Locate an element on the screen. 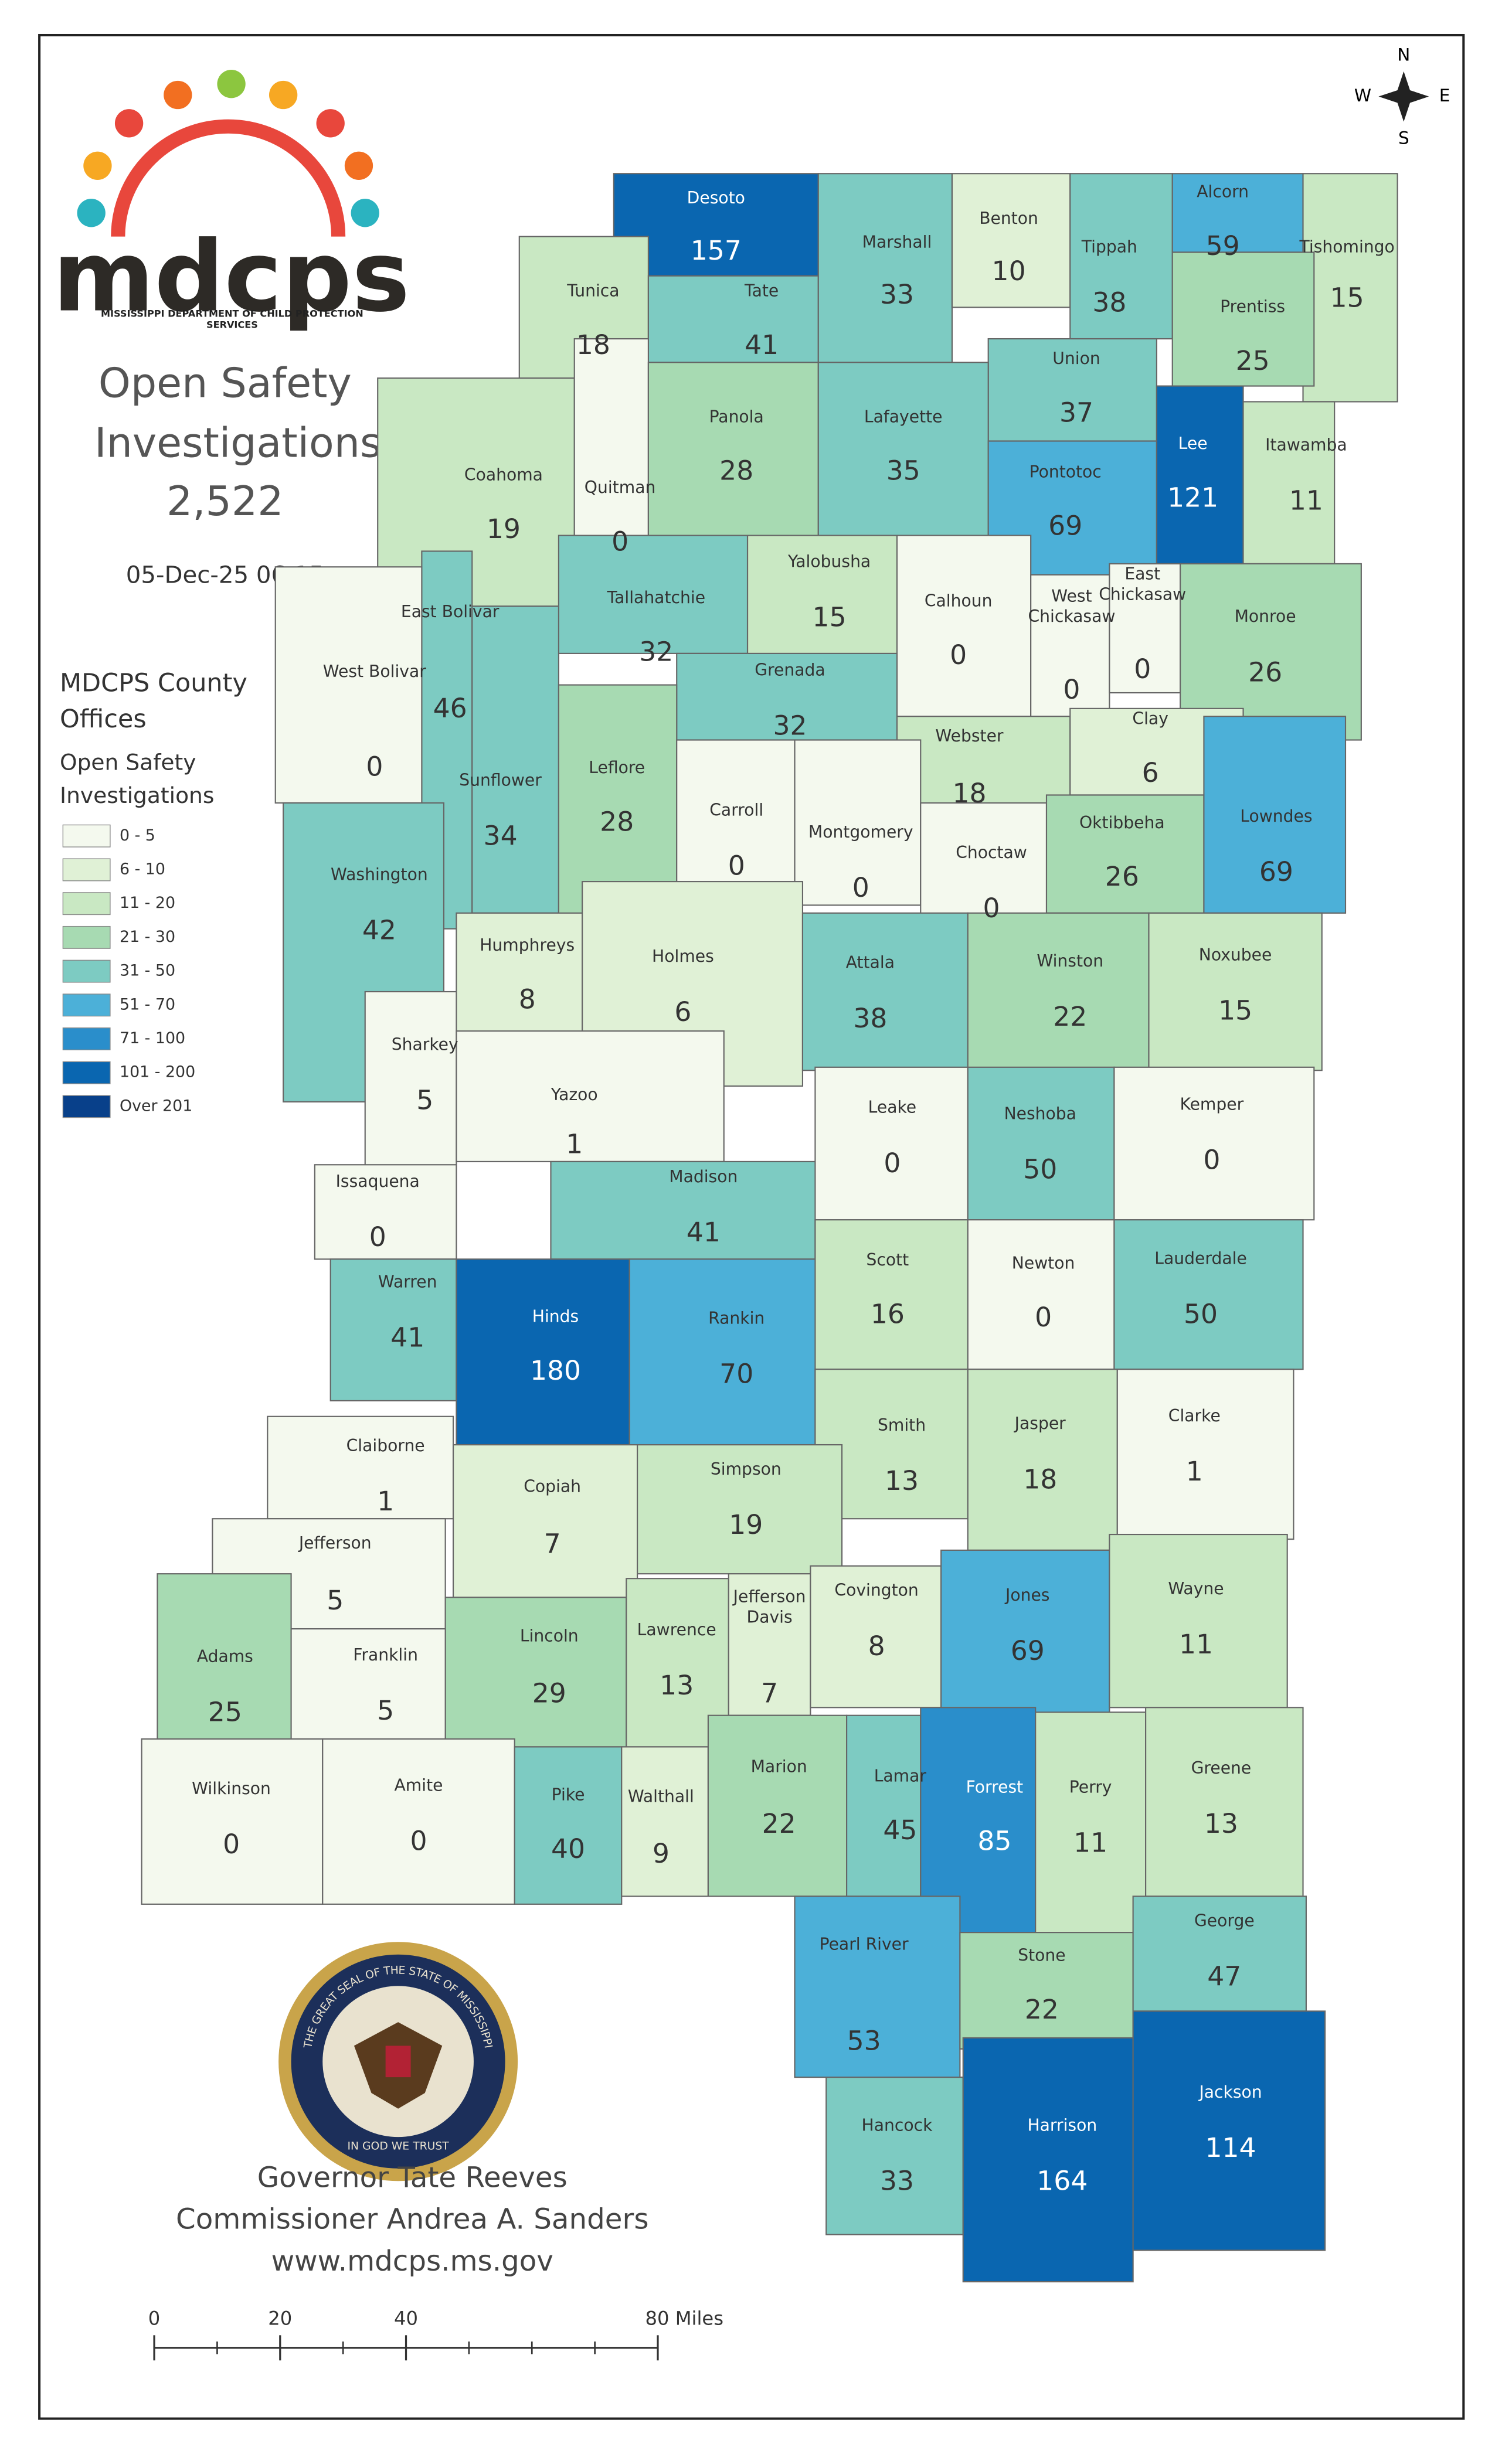  compass-e: E is located at coordinates (1445, 95).